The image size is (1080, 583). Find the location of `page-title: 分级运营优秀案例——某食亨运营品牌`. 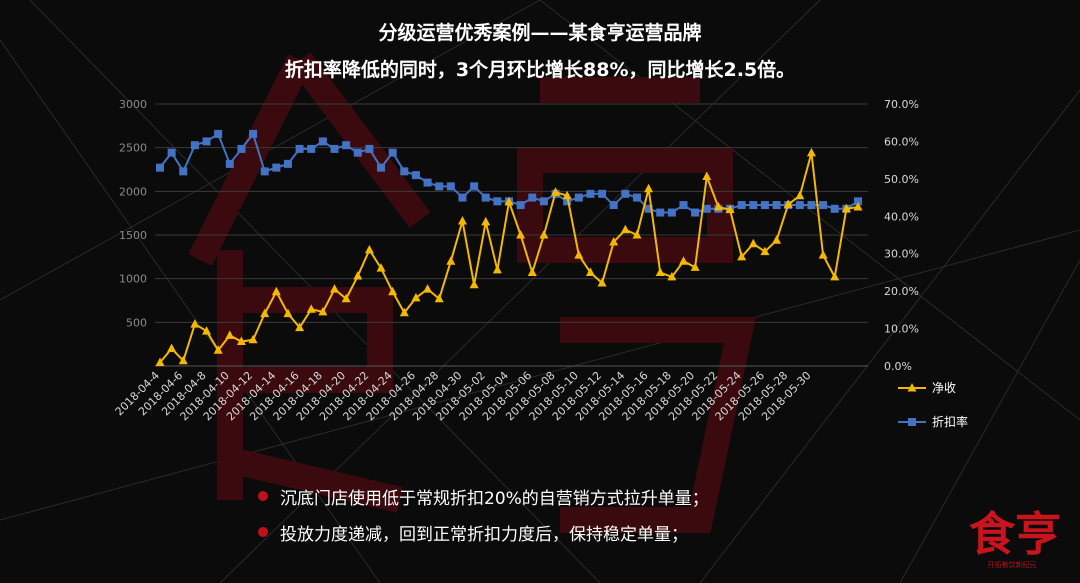

page-title: 分级运营优秀案例——某食亨运营品牌 is located at coordinates (540, 33).